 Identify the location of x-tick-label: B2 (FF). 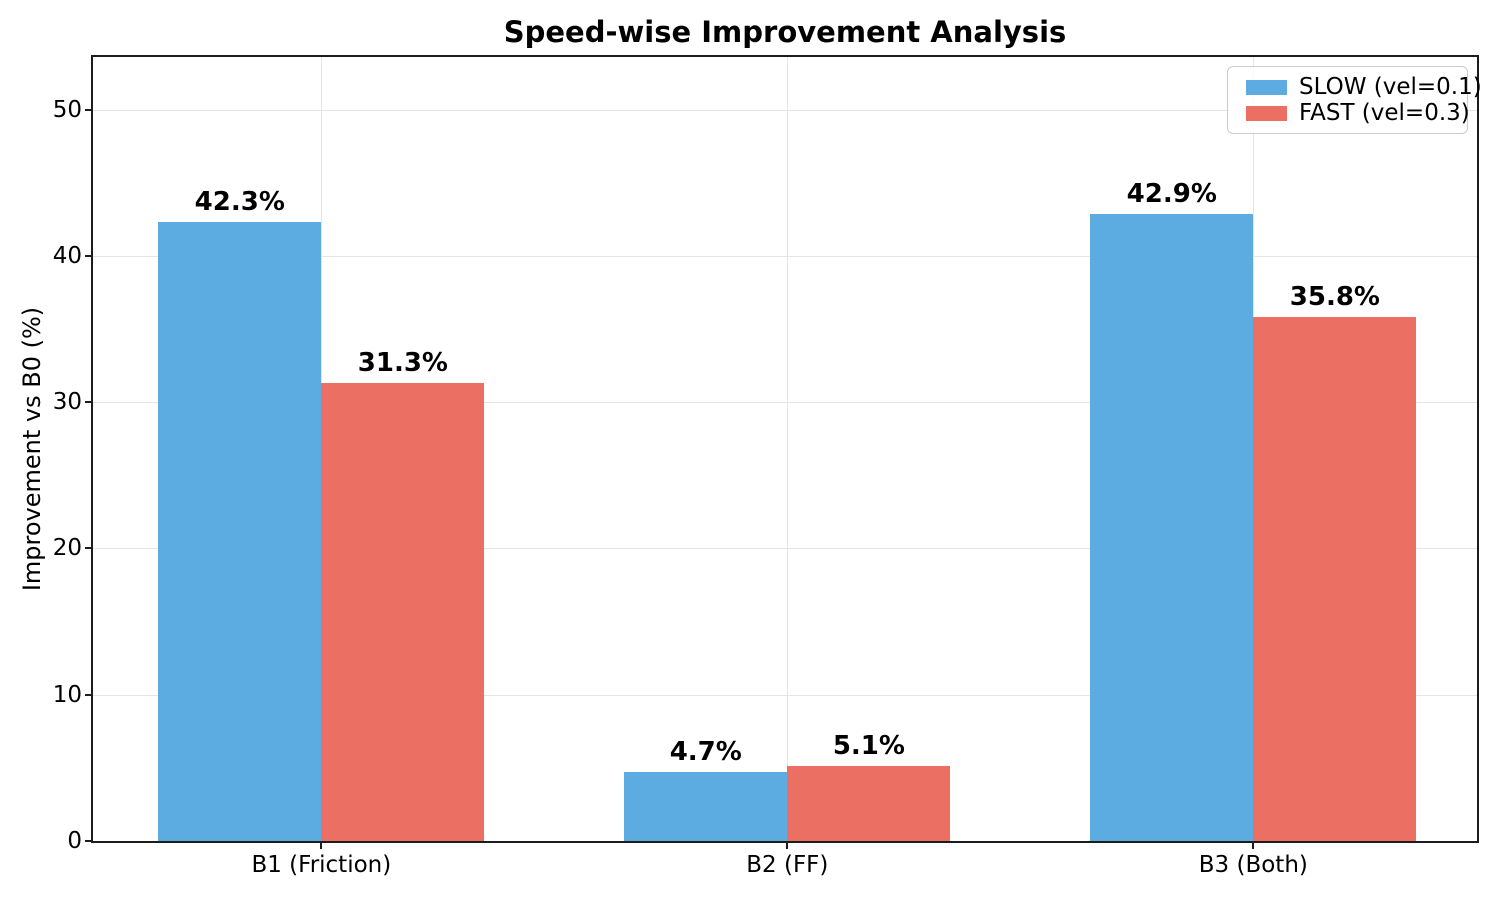
(787, 865).